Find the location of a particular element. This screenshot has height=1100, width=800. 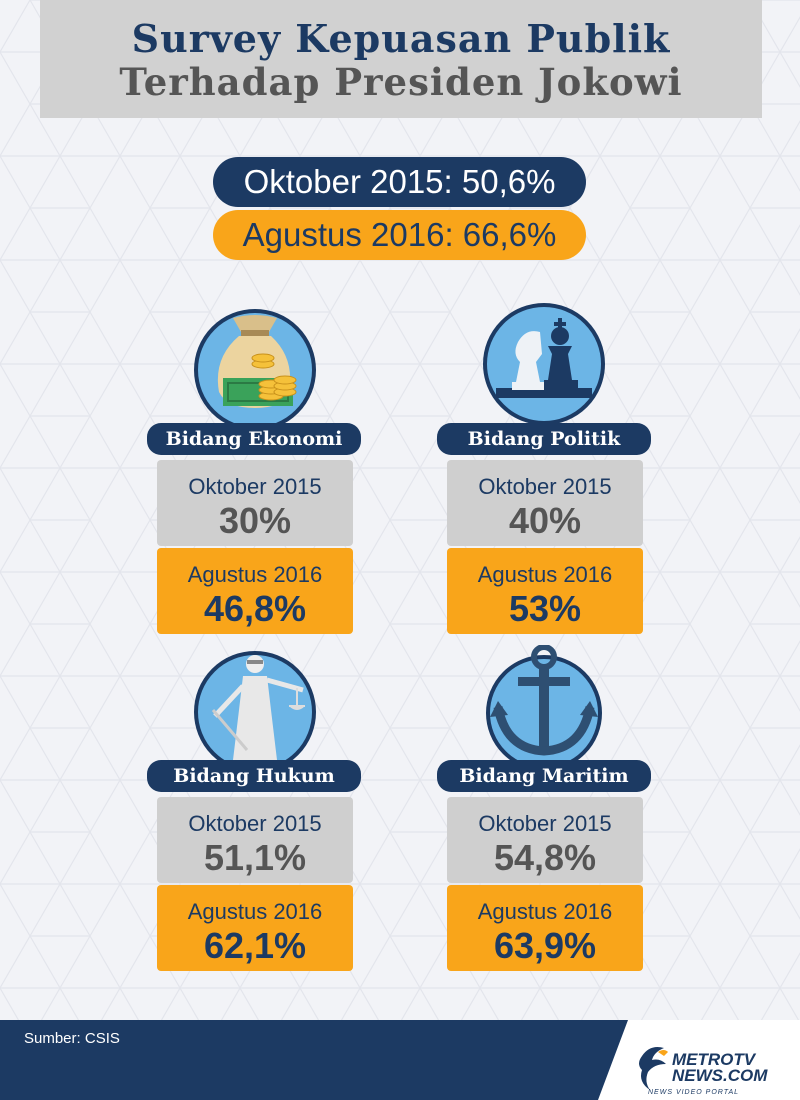

maritim-oktober-box: Oktober 2015 54,8% is located at coordinates (545, 840).